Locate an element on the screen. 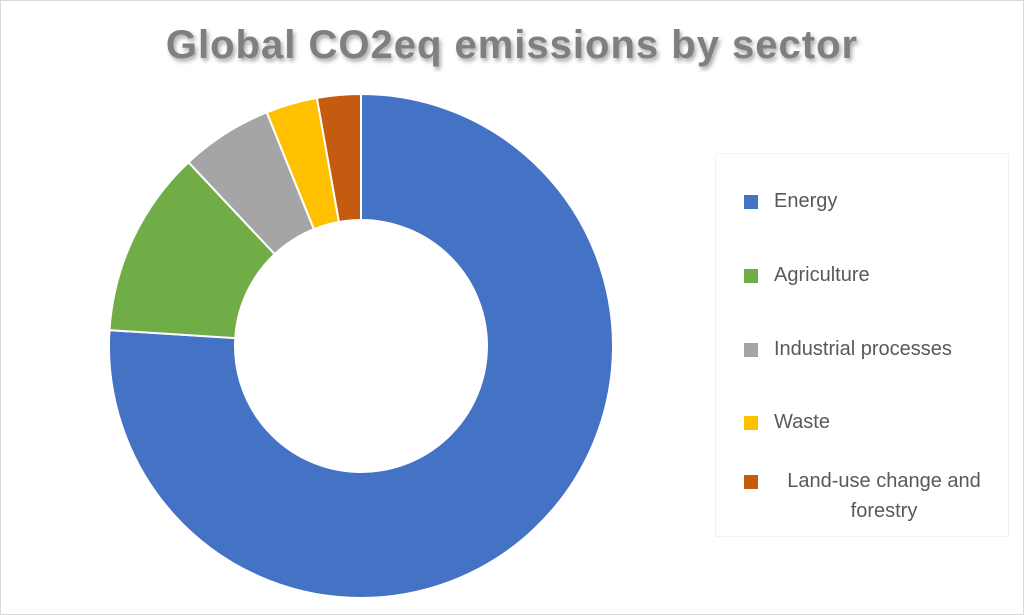 This screenshot has width=1024, height=615. legend-item: Energy is located at coordinates (869, 203).